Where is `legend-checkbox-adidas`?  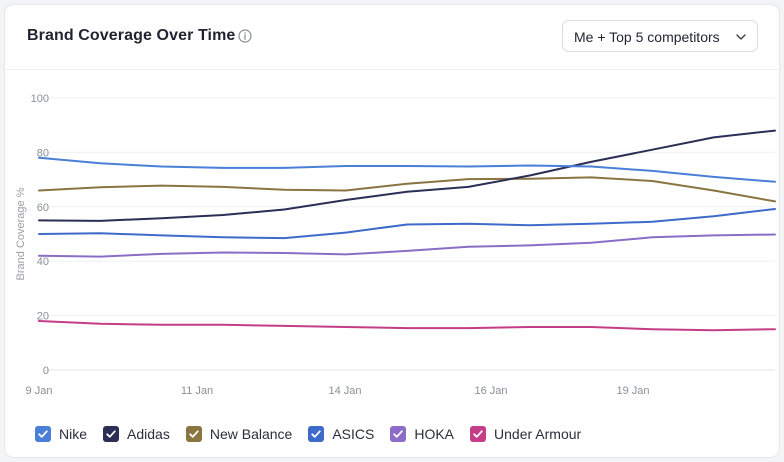
legend-checkbox-adidas is located at coordinates (111, 434).